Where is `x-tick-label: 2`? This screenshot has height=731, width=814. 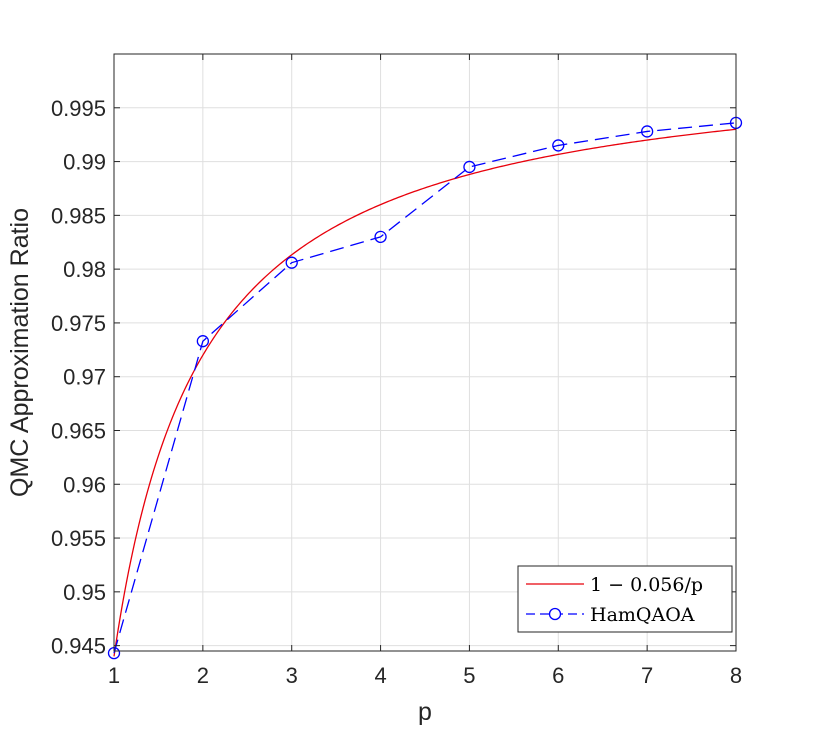
x-tick-label: 2 is located at coordinates (203, 675).